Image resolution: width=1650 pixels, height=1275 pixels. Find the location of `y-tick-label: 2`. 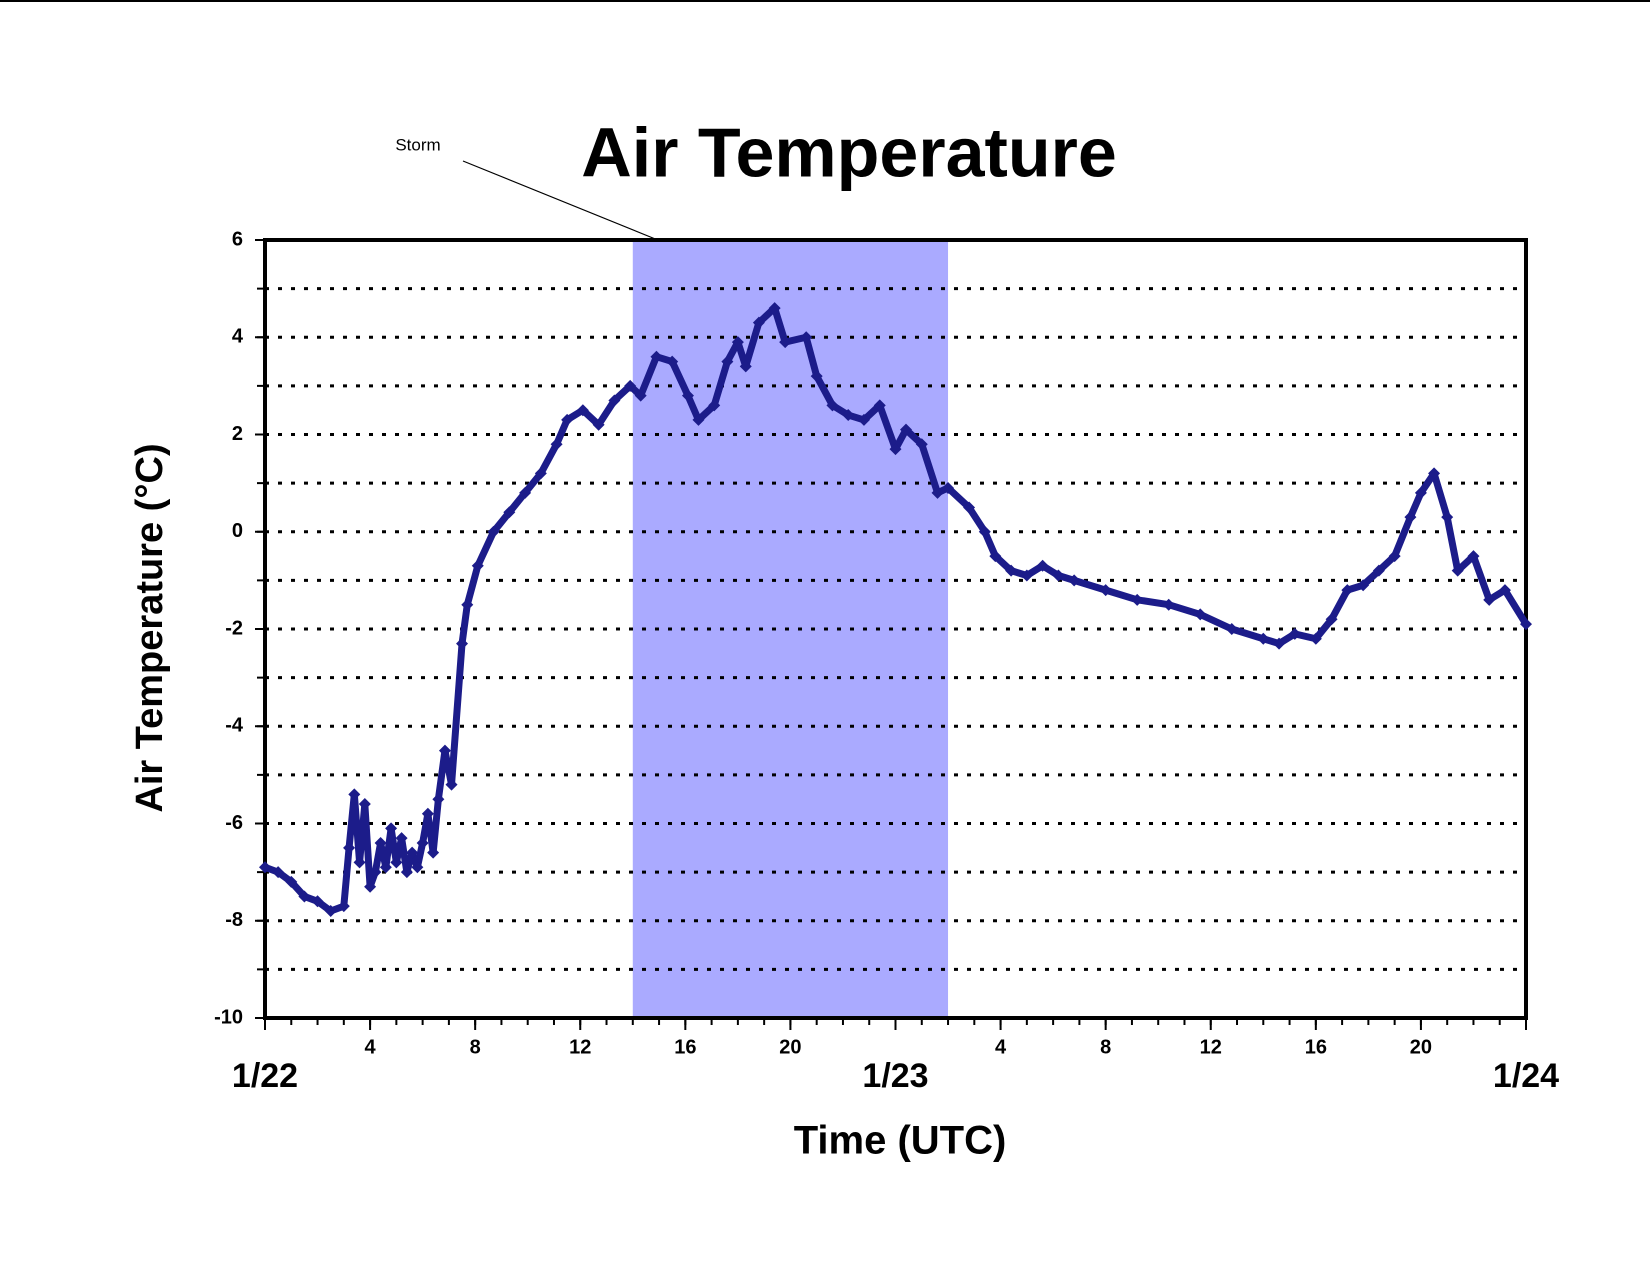

y-tick-label: 2 is located at coordinates (237, 434).